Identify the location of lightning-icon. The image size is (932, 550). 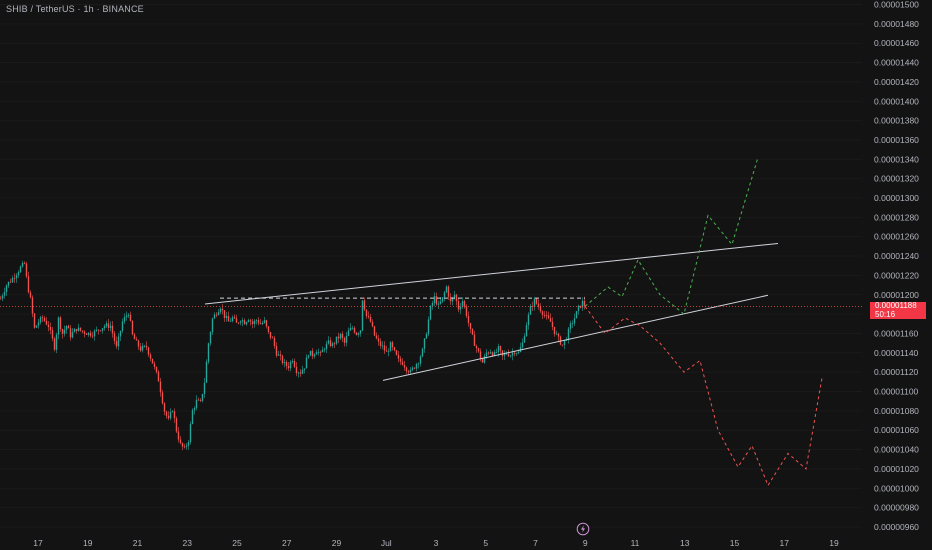
(583, 529).